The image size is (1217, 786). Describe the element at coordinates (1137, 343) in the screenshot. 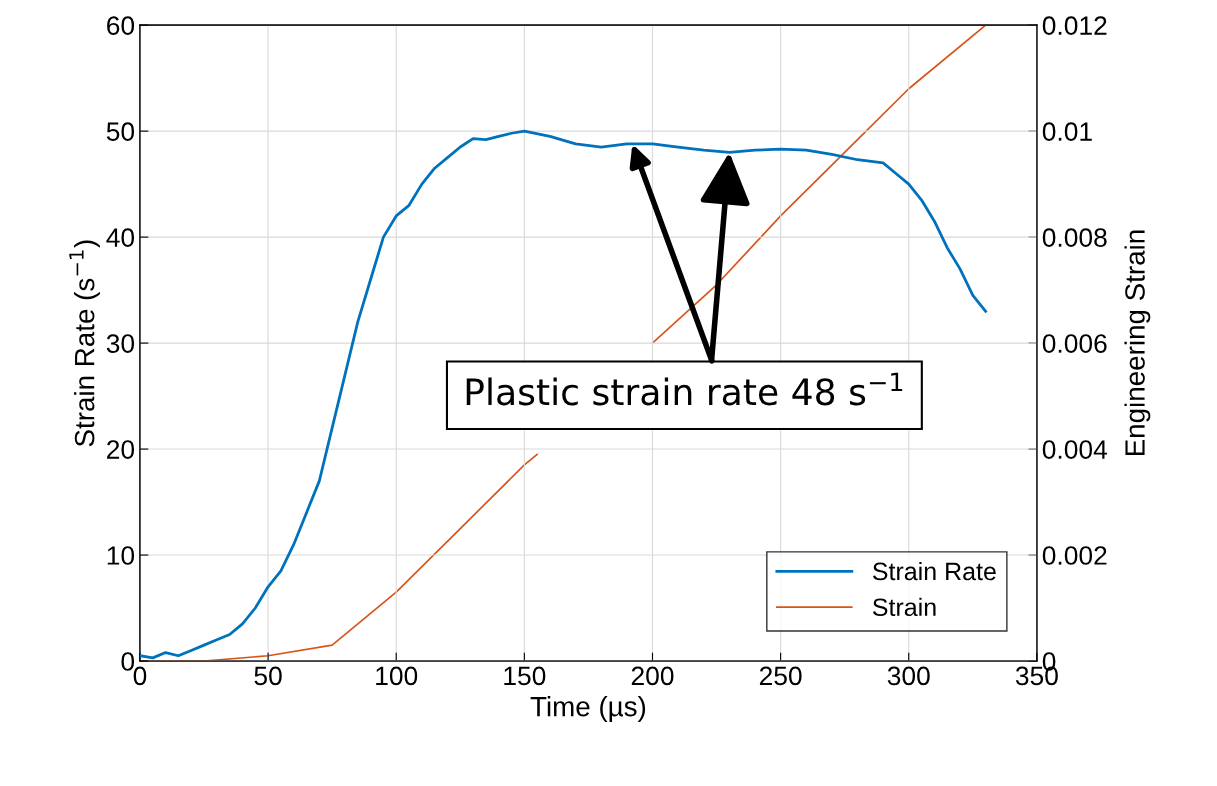

I see `y2-axis-title: Engineering Strain` at that location.